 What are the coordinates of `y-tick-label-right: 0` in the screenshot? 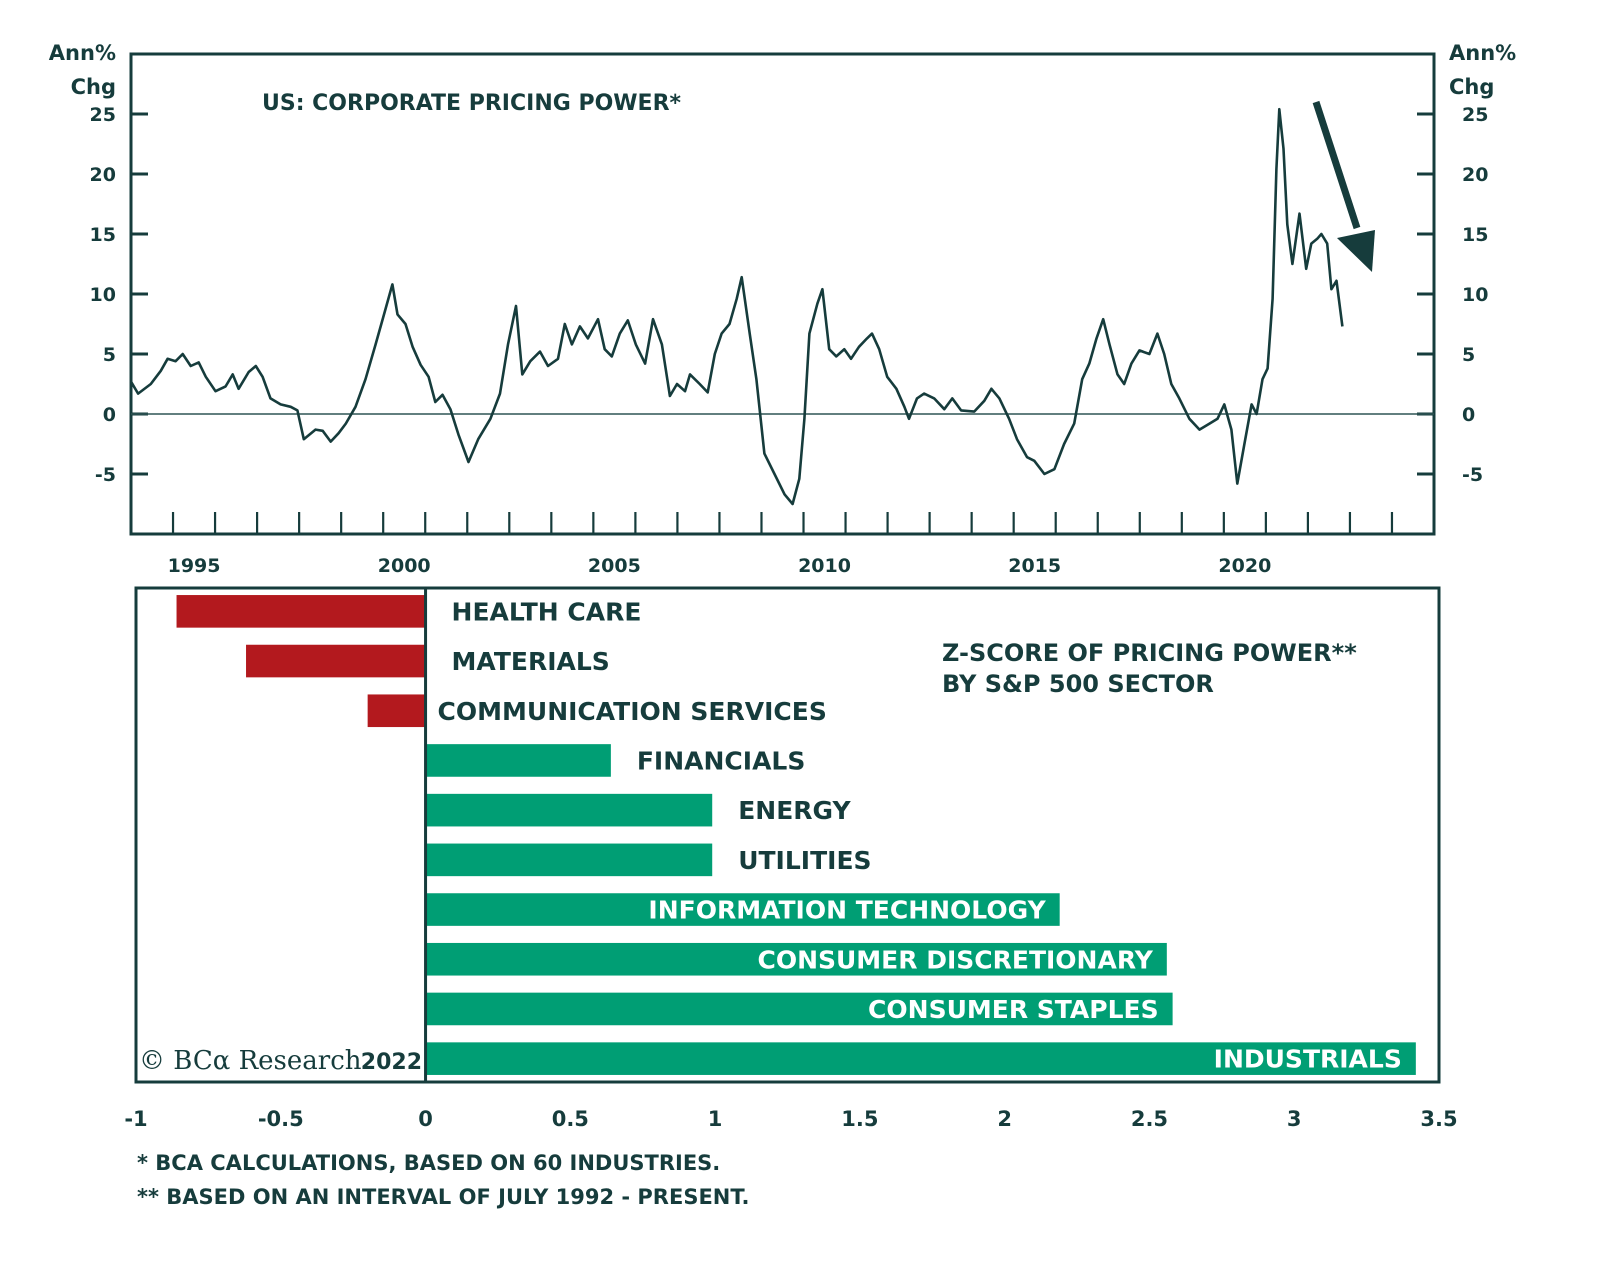 It's located at (1468, 415).